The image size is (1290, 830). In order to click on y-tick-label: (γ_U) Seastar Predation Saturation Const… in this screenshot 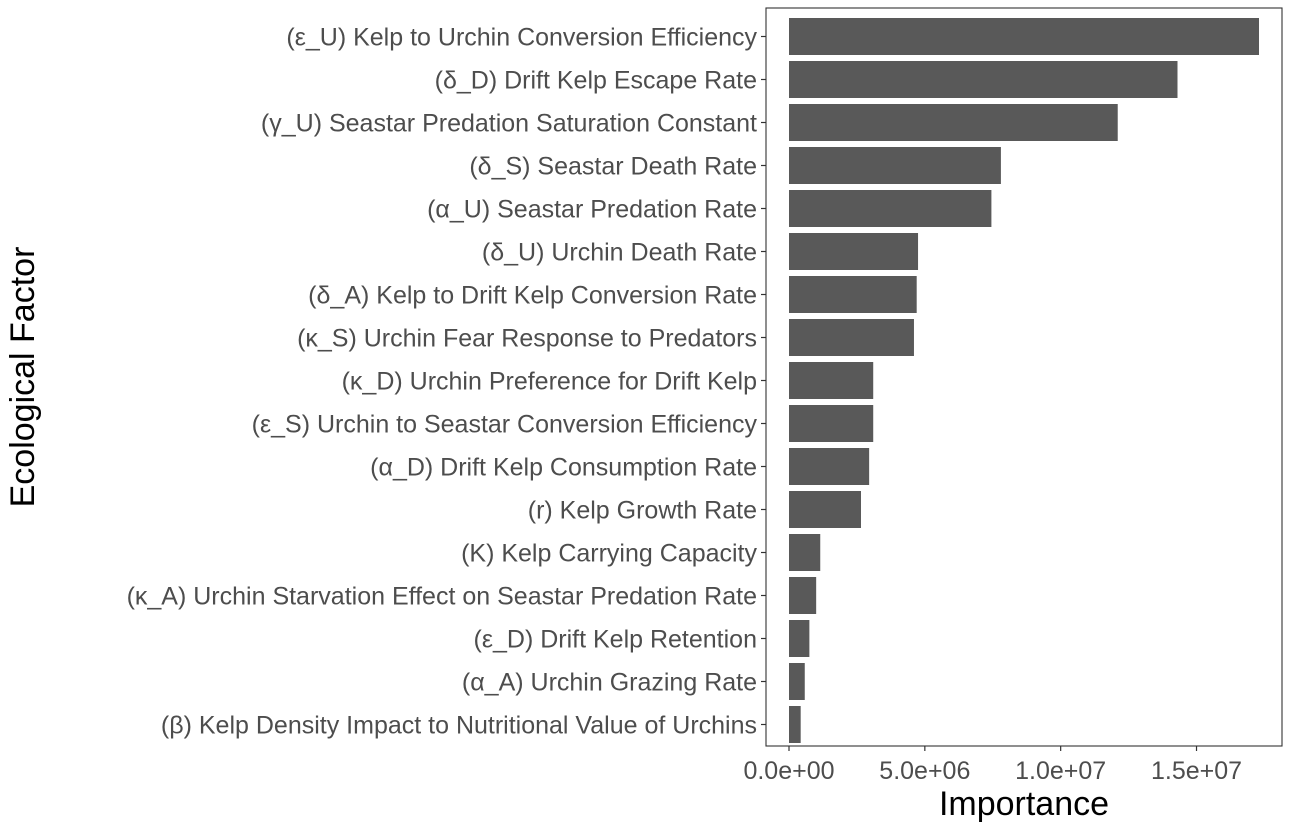, I will do `click(509, 124)`.